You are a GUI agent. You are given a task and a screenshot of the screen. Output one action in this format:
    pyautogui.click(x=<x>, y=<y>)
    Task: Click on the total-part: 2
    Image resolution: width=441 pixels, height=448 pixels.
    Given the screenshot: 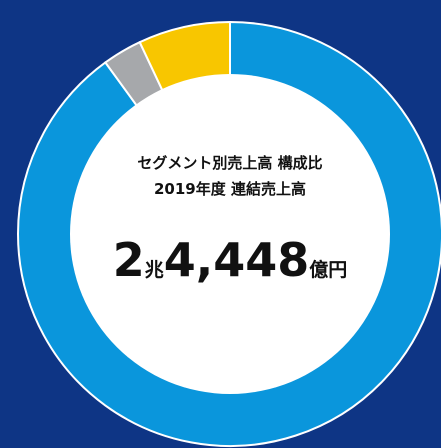 What is the action you would take?
    pyautogui.click(x=129, y=260)
    